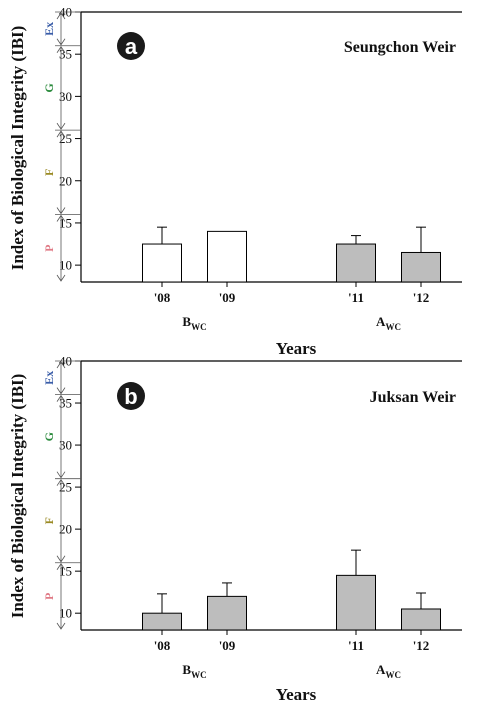 This screenshot has height=706, width=477. What do you see at coordinates (49, 172) in the screenshot?
I see `panel-a-band-label-F: F` at bounding box center [49, 172].